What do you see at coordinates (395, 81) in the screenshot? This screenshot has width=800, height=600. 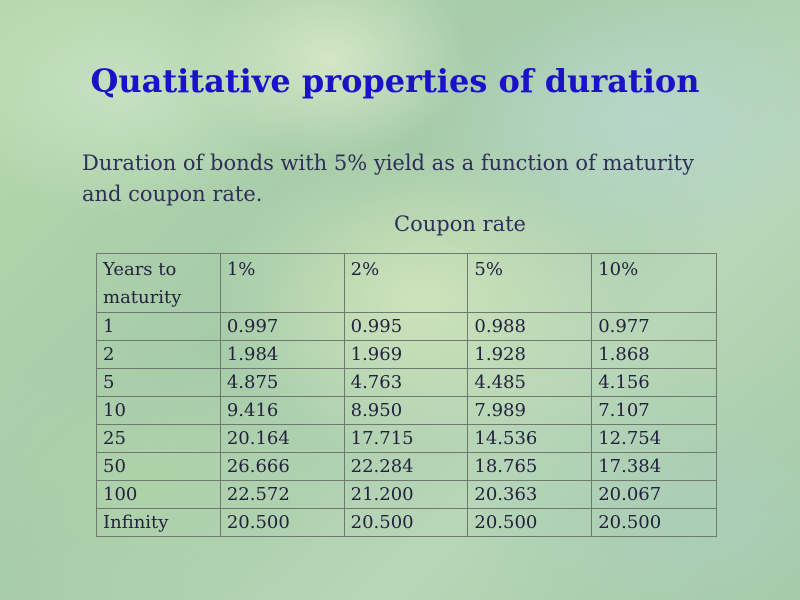 I see `slide-title: Quatitative properties of duration` at bounding box center [395, 81].